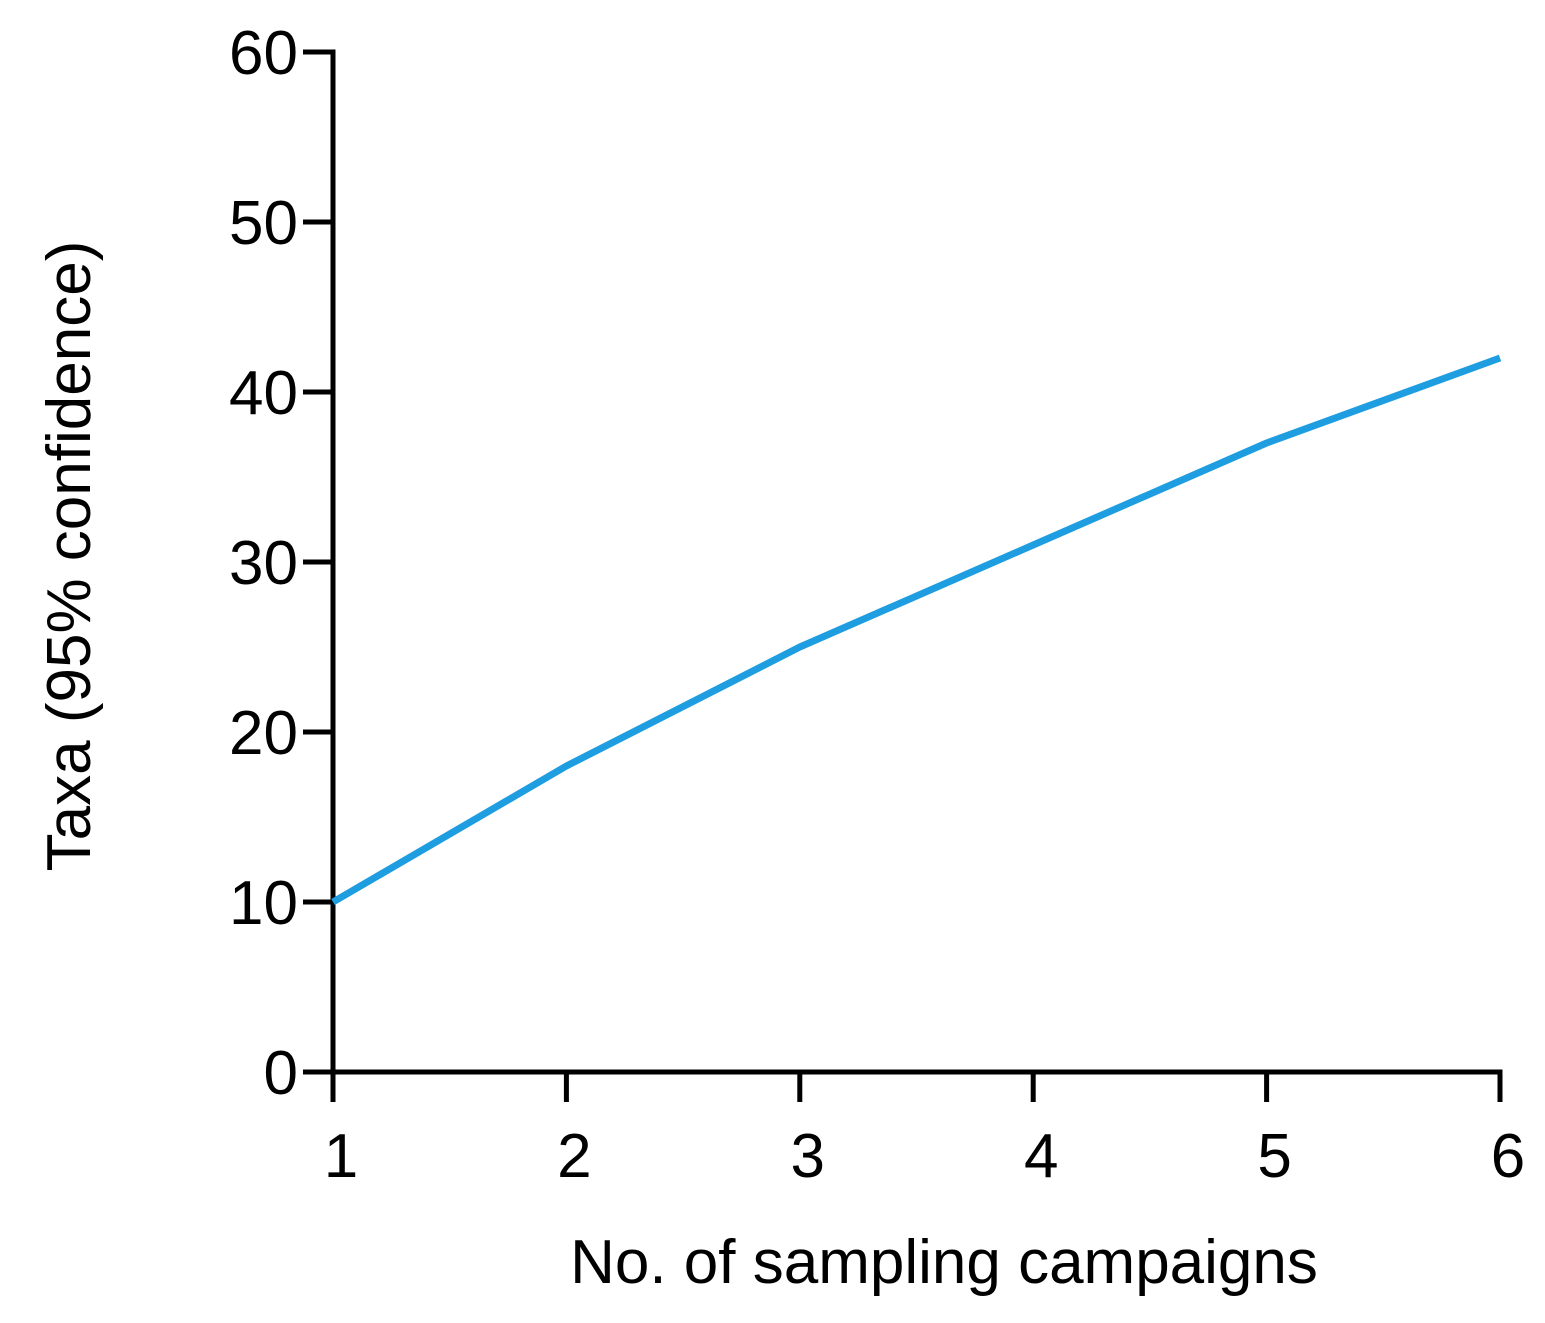 This screenshot has height=1323, width=1545. What do you see at coordinates (1274, 1156) in the screenshot?
I see `x-tick-label: 5` at bounding box center [1274, 1156].